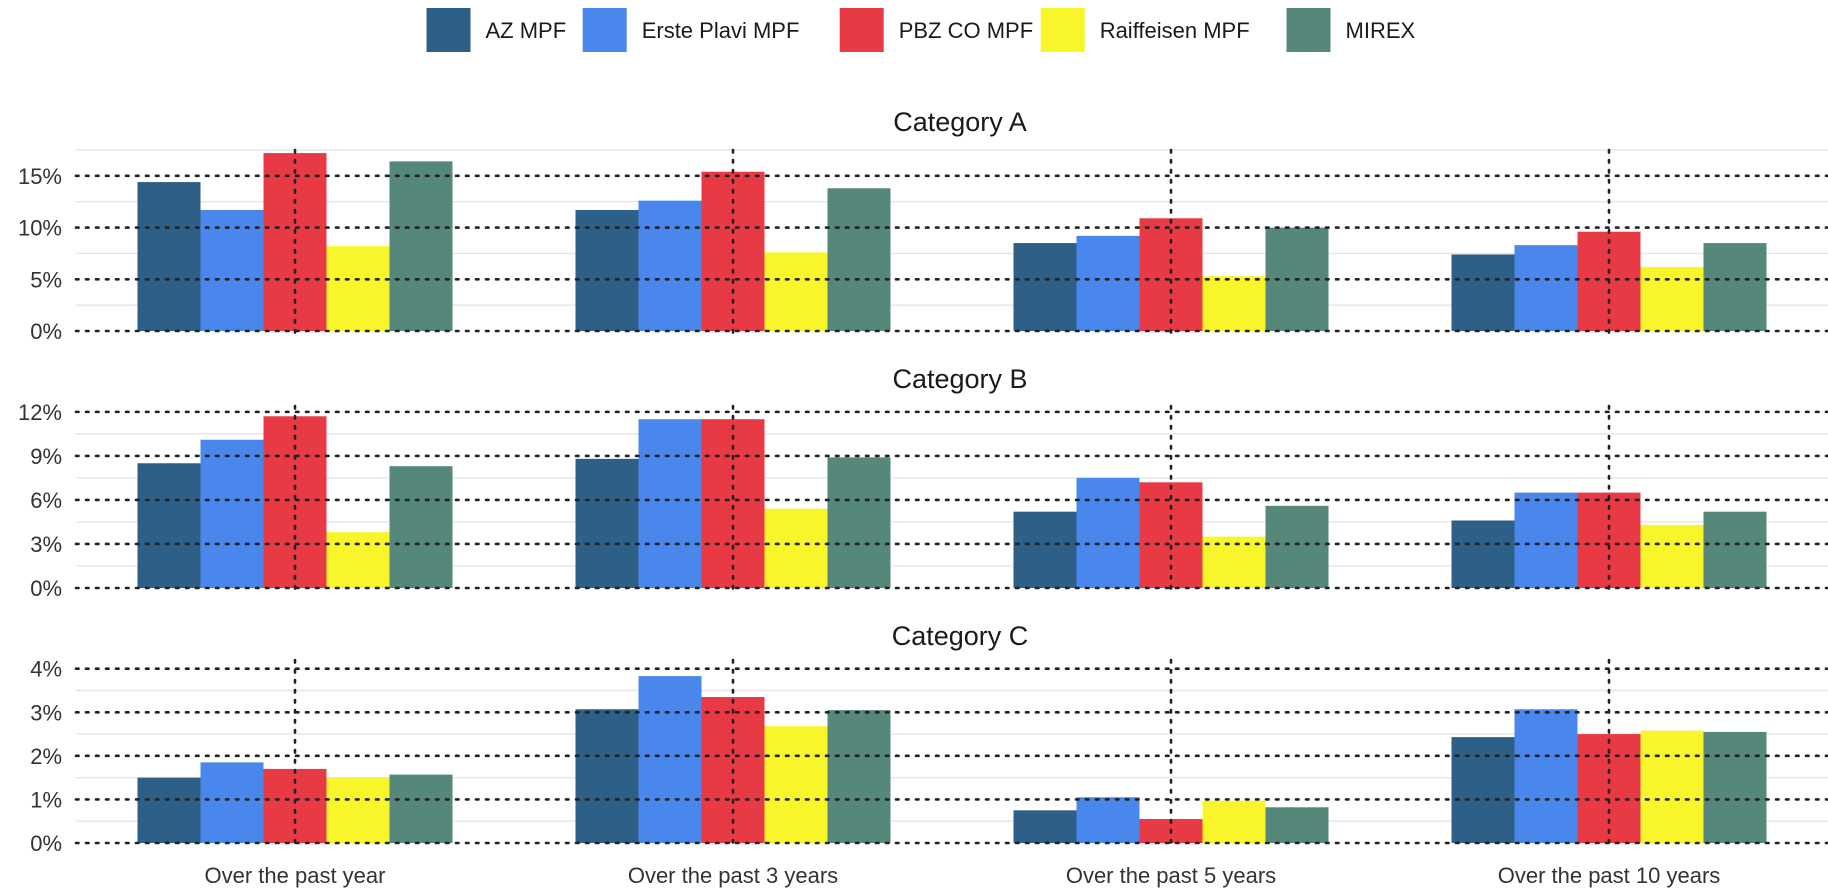 Image resolution: width=1828 pixels, height=890 pixels. I want to click on legend-item: Raiffeisen MPF, so click(1145, 30).